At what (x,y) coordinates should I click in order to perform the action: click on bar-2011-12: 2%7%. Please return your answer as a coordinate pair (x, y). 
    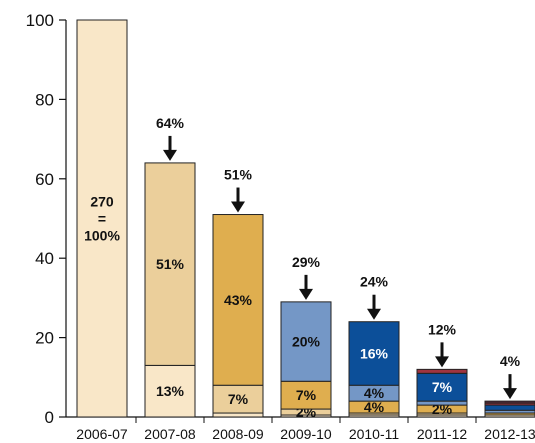
    Looking at the image, I should click on (442, 393).